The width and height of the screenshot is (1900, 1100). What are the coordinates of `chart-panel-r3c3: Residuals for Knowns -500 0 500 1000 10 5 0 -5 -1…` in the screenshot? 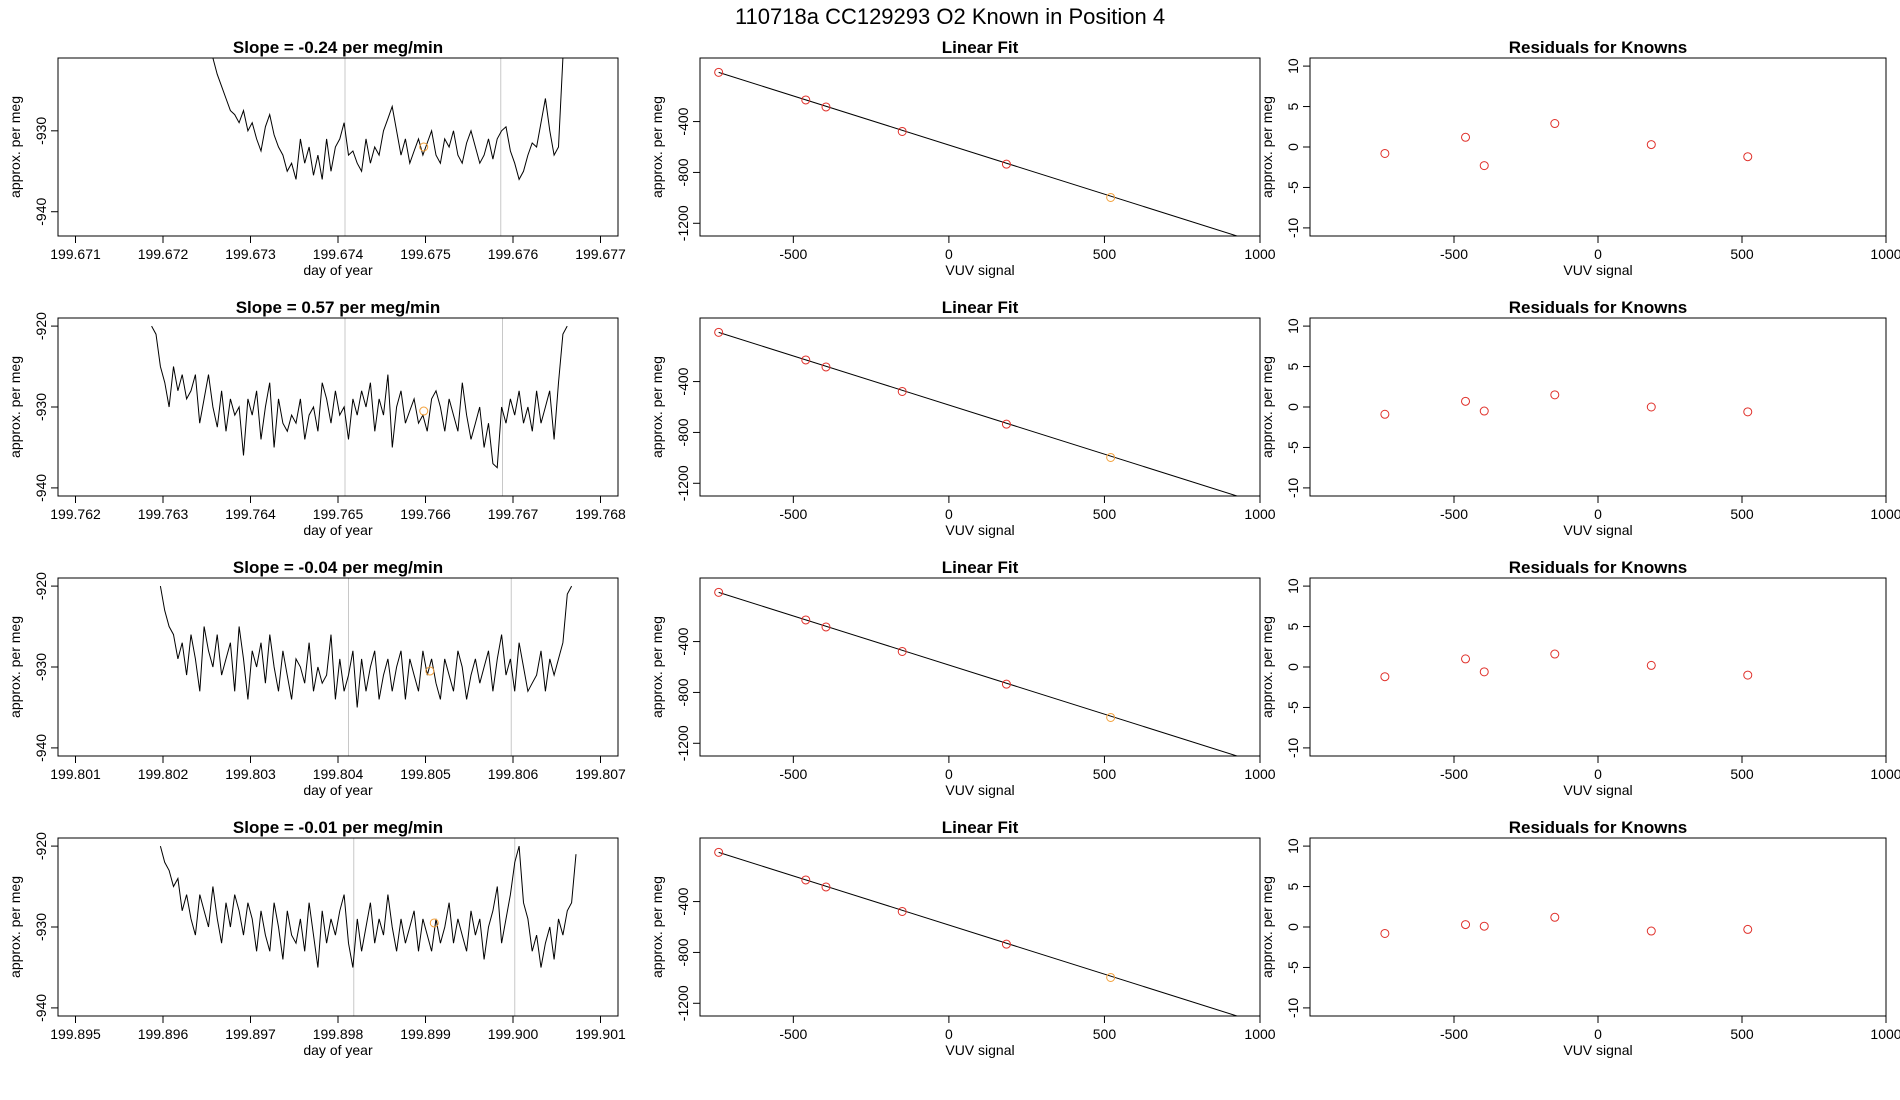 It's located at (1579, 678).